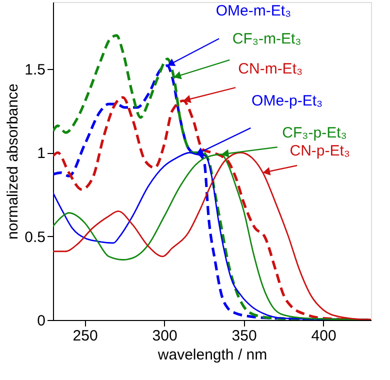 The width and height of the screenshot is (390, 380). I want to click on annotation: CN-p-Et₃, so click(320, 151).